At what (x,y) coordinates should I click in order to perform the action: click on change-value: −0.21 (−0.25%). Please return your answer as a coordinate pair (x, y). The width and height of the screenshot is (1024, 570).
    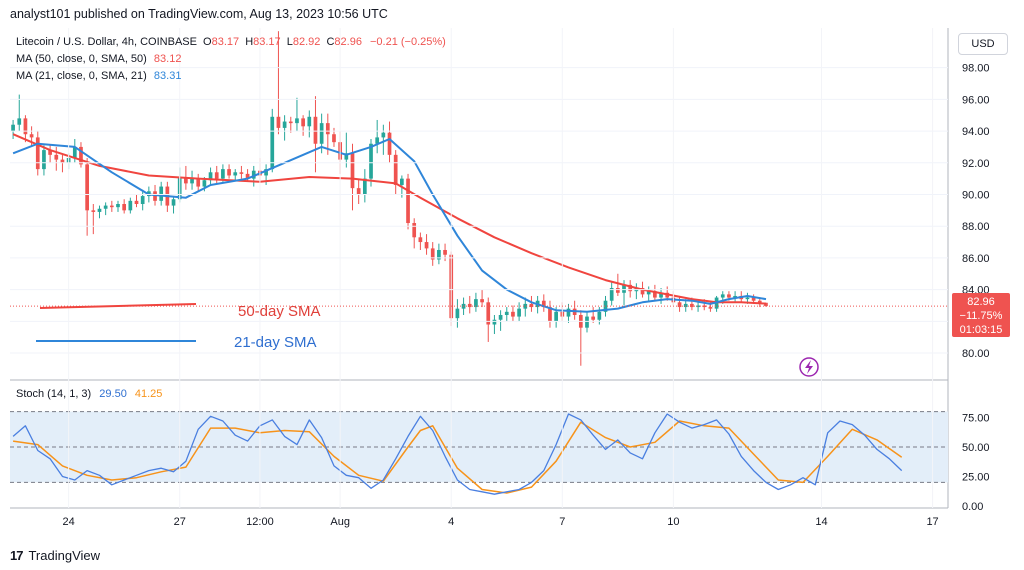
    Looking at the image, I should click on (408, 42).